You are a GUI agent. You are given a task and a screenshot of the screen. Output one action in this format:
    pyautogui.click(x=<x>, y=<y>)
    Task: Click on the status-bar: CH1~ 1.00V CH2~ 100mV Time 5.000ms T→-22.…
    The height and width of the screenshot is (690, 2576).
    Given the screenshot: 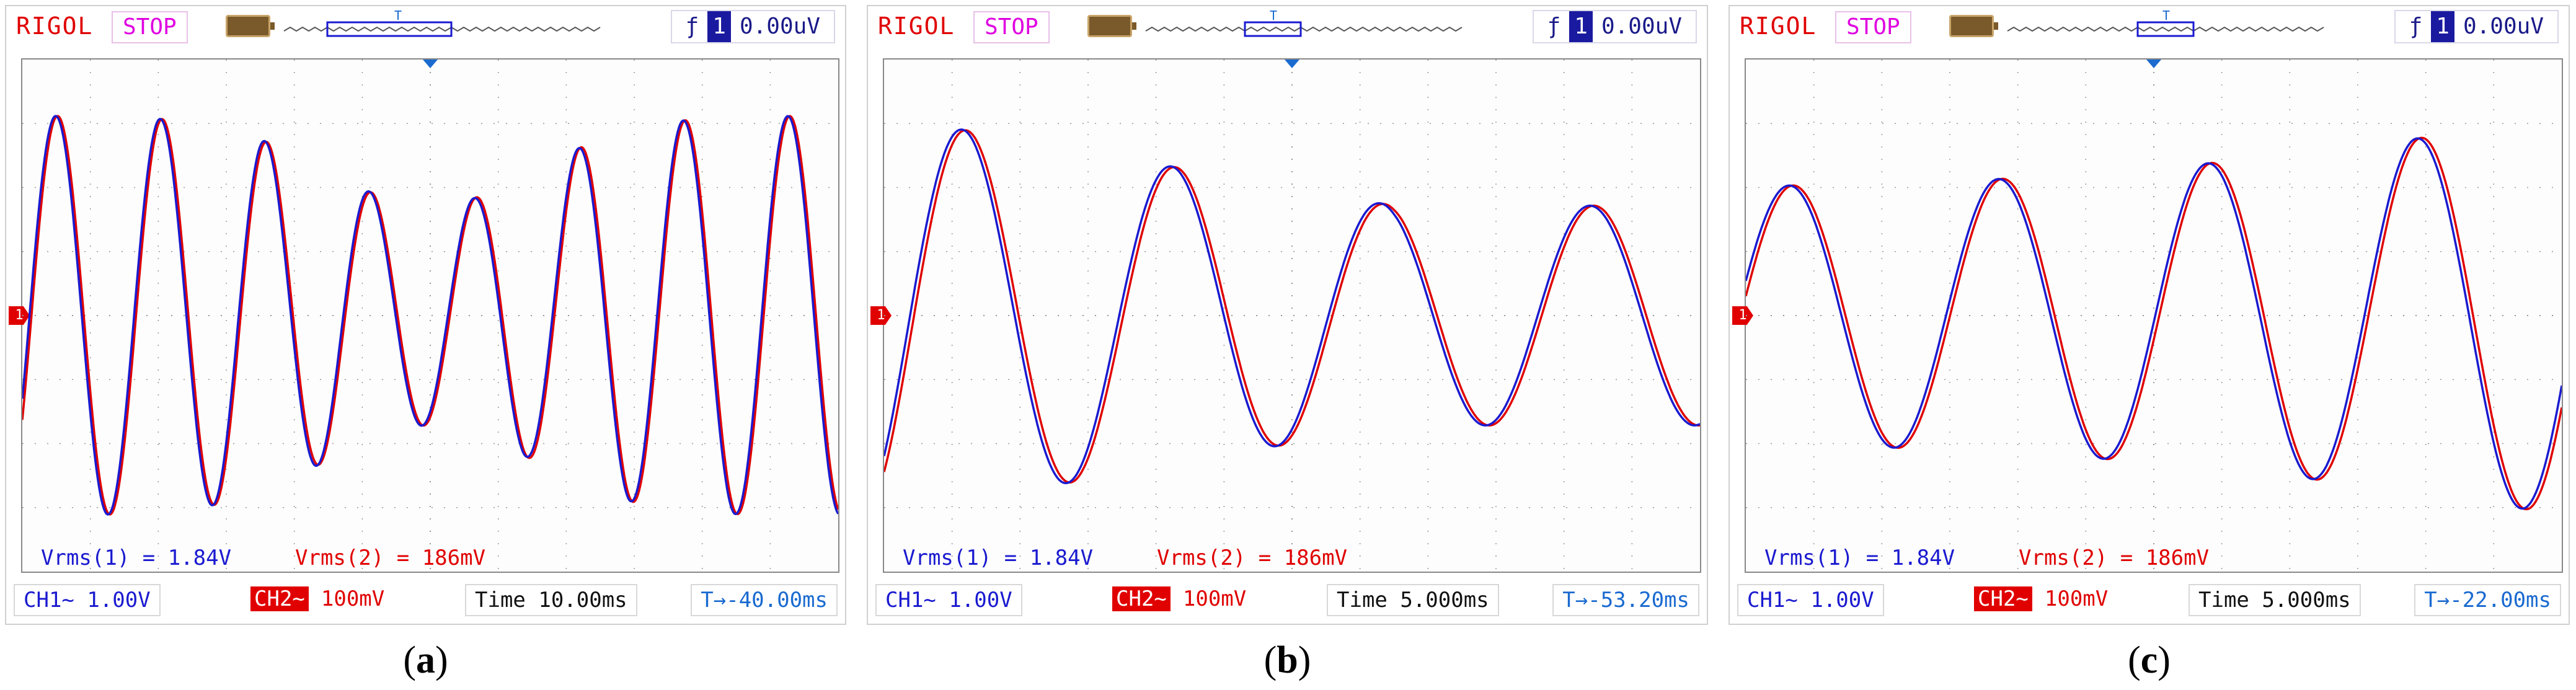 What is the action you would take?
    pyautogui.click(x=2149, y=600)
    